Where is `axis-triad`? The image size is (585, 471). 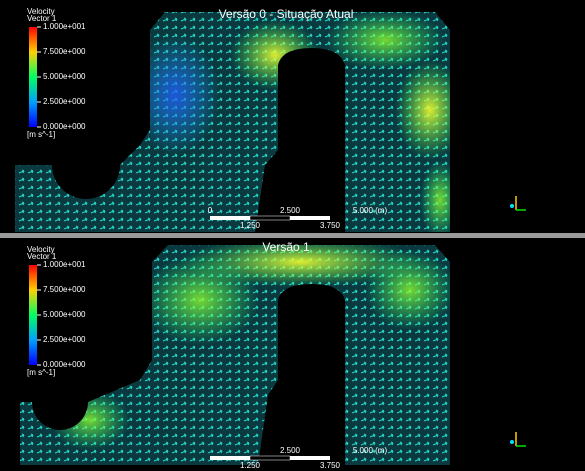
axis-triad is located at coordinates (518, 321).